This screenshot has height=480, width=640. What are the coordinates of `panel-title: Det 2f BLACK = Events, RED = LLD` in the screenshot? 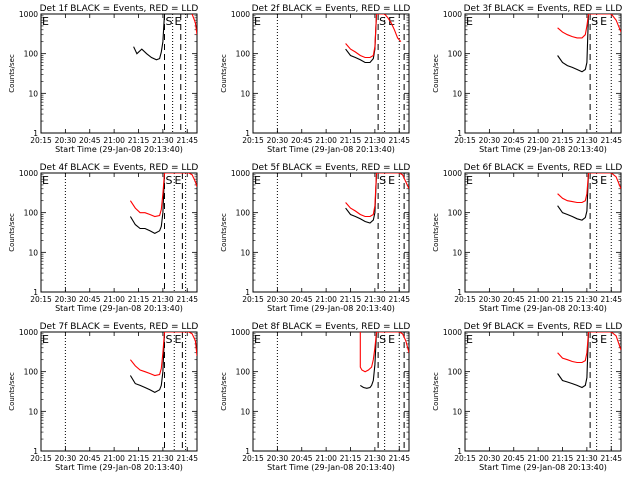 It's located at (331, 9).